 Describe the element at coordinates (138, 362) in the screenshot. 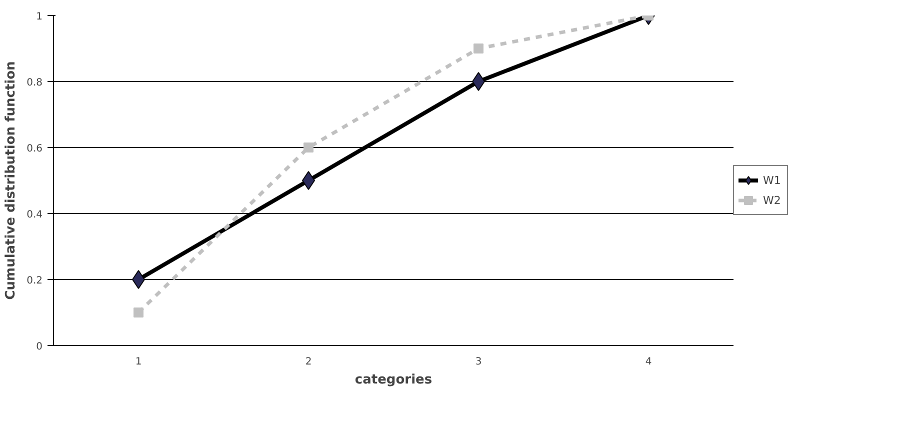

I see `x-tick-label: 1` at that location.